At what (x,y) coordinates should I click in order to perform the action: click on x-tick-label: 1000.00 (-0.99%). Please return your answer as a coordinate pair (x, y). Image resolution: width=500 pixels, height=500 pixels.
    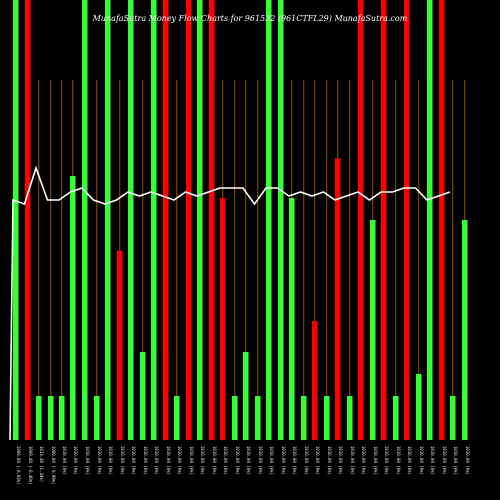
    Looking at the image, I should click on (53, 465).